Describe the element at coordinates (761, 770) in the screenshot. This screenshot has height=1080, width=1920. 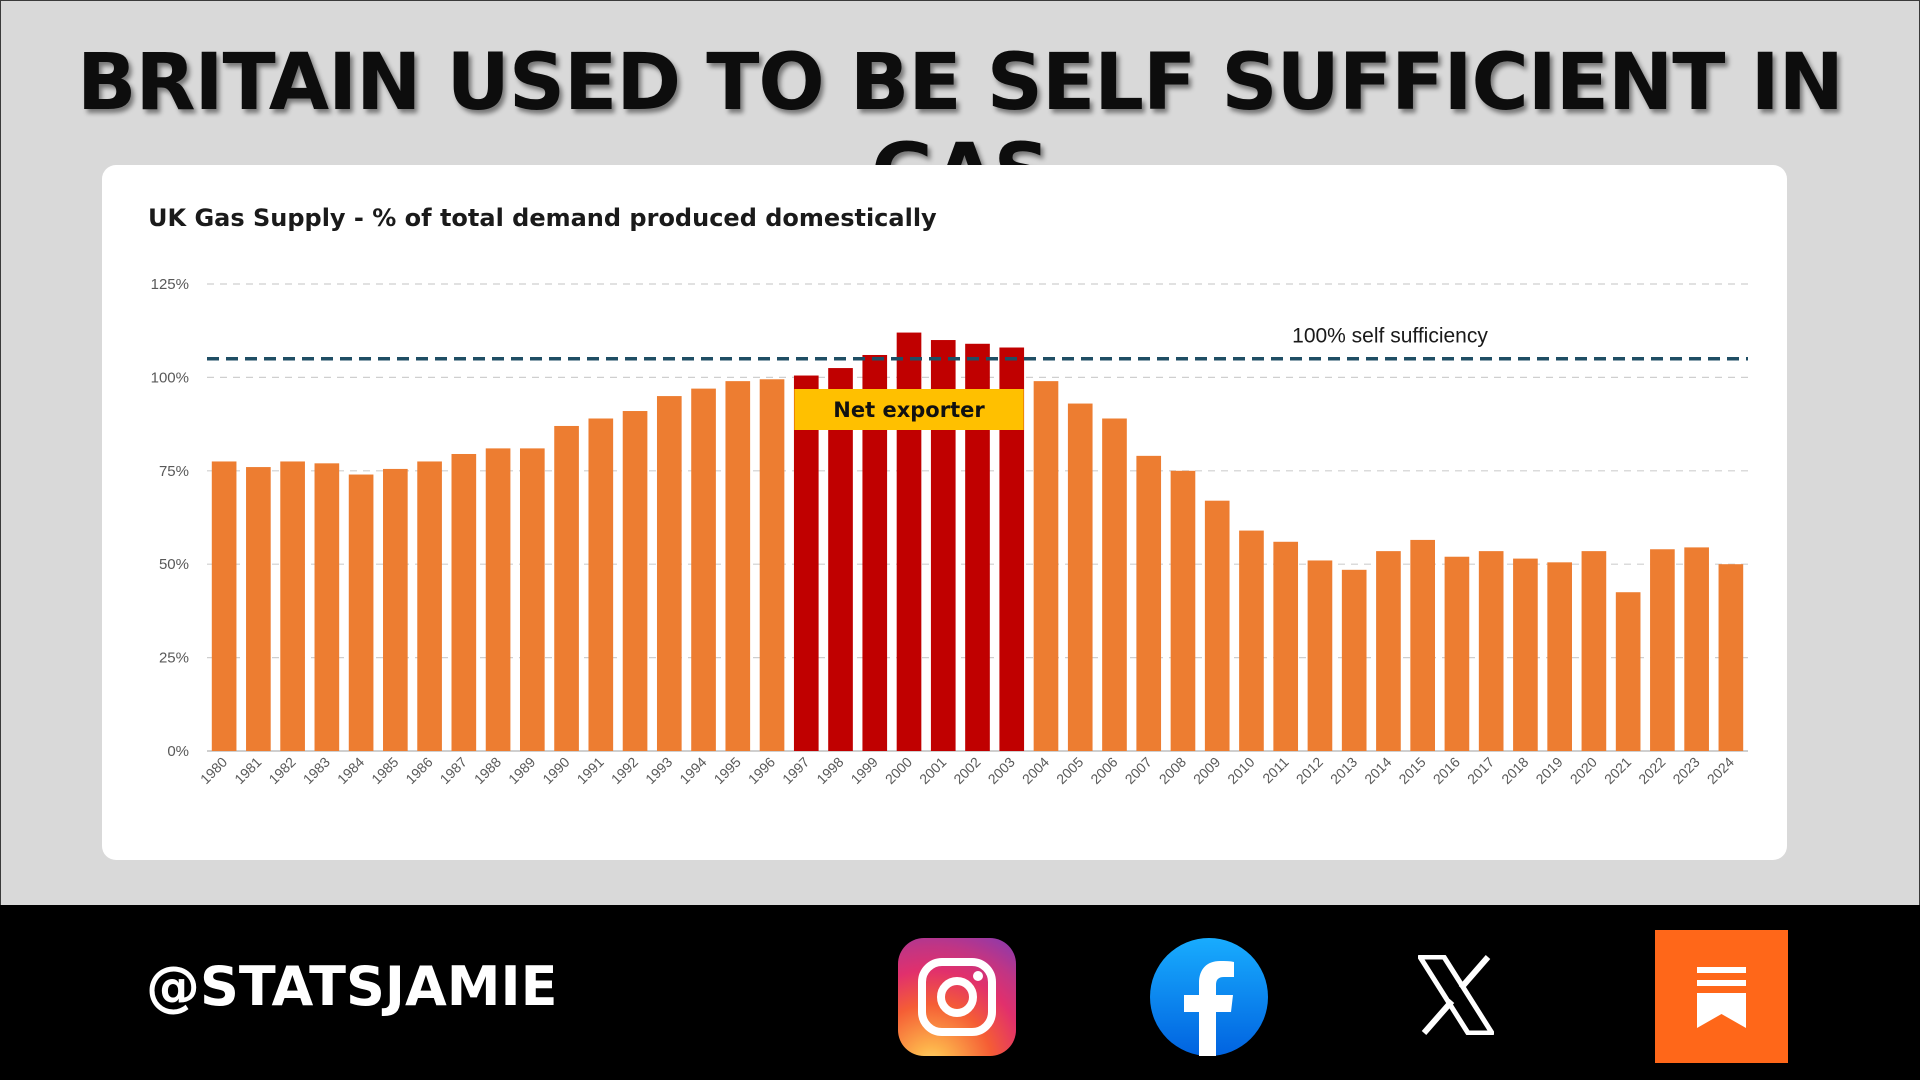
I see `x-tick-label: 1996` at that location.